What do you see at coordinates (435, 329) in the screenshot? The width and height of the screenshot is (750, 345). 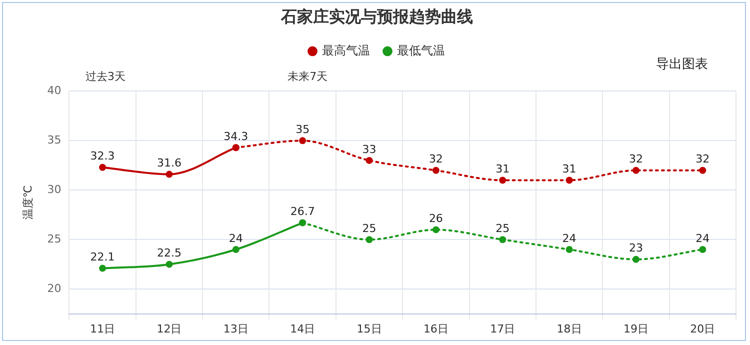 I see `x-tick-label: 16日` at bounding box center [435, 329].